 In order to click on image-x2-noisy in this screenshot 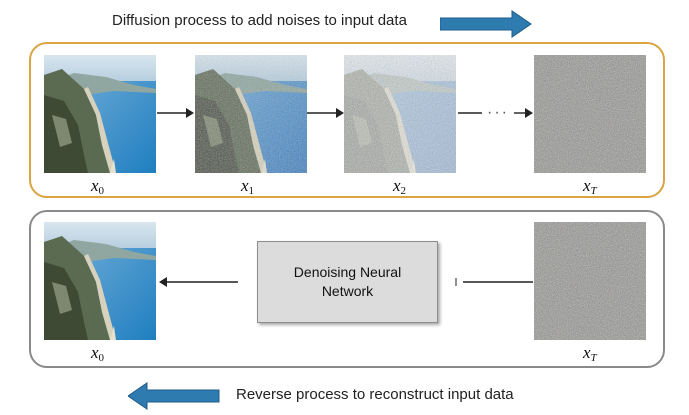, I will do `click(400, 114)`.